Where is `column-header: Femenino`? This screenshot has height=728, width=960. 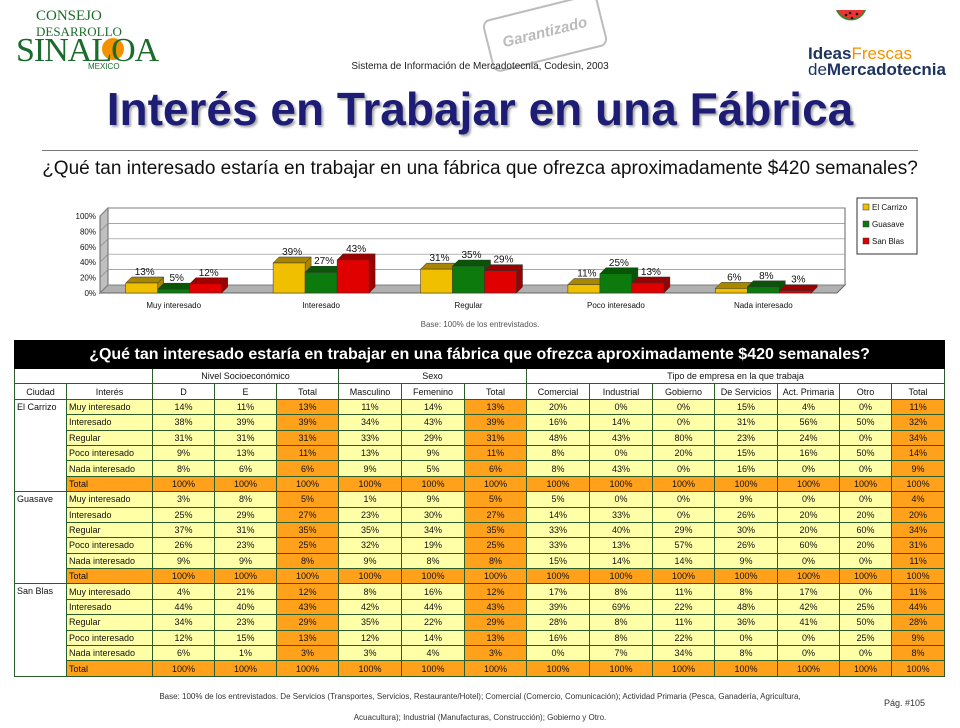
column-header: Femenino is located at coordinates (433, 391).